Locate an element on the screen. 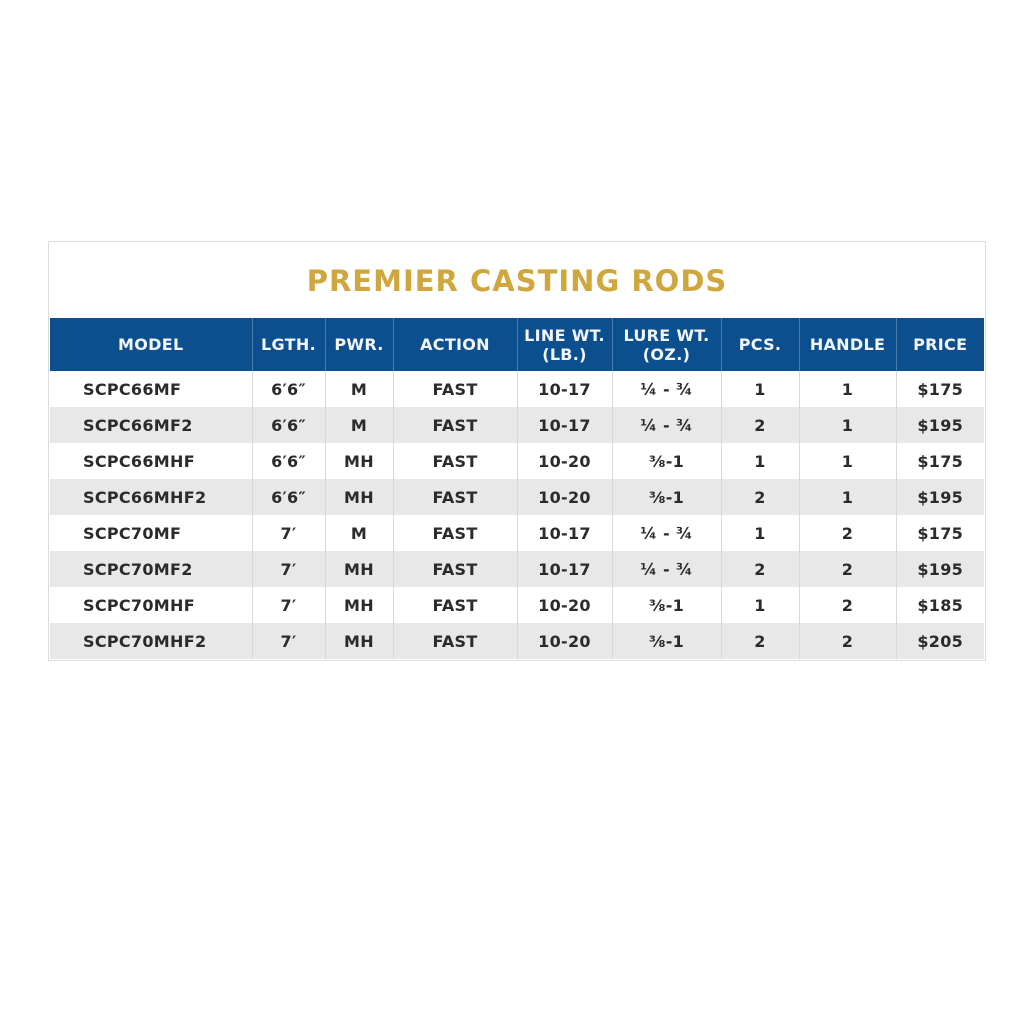  cell-model: SCPC66MF2 is located at coordinates (151, 425).